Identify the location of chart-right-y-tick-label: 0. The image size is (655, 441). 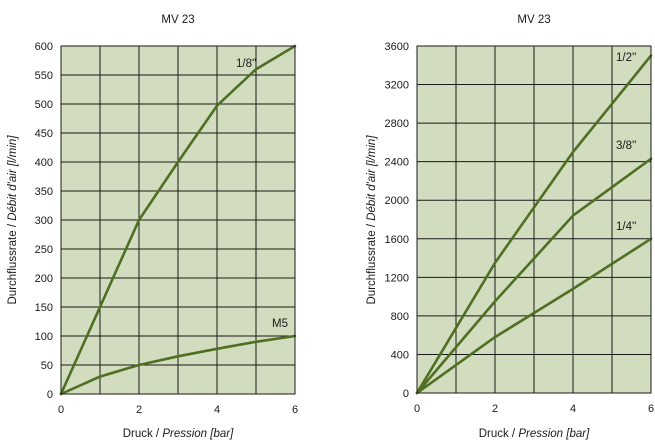
(406, 394).